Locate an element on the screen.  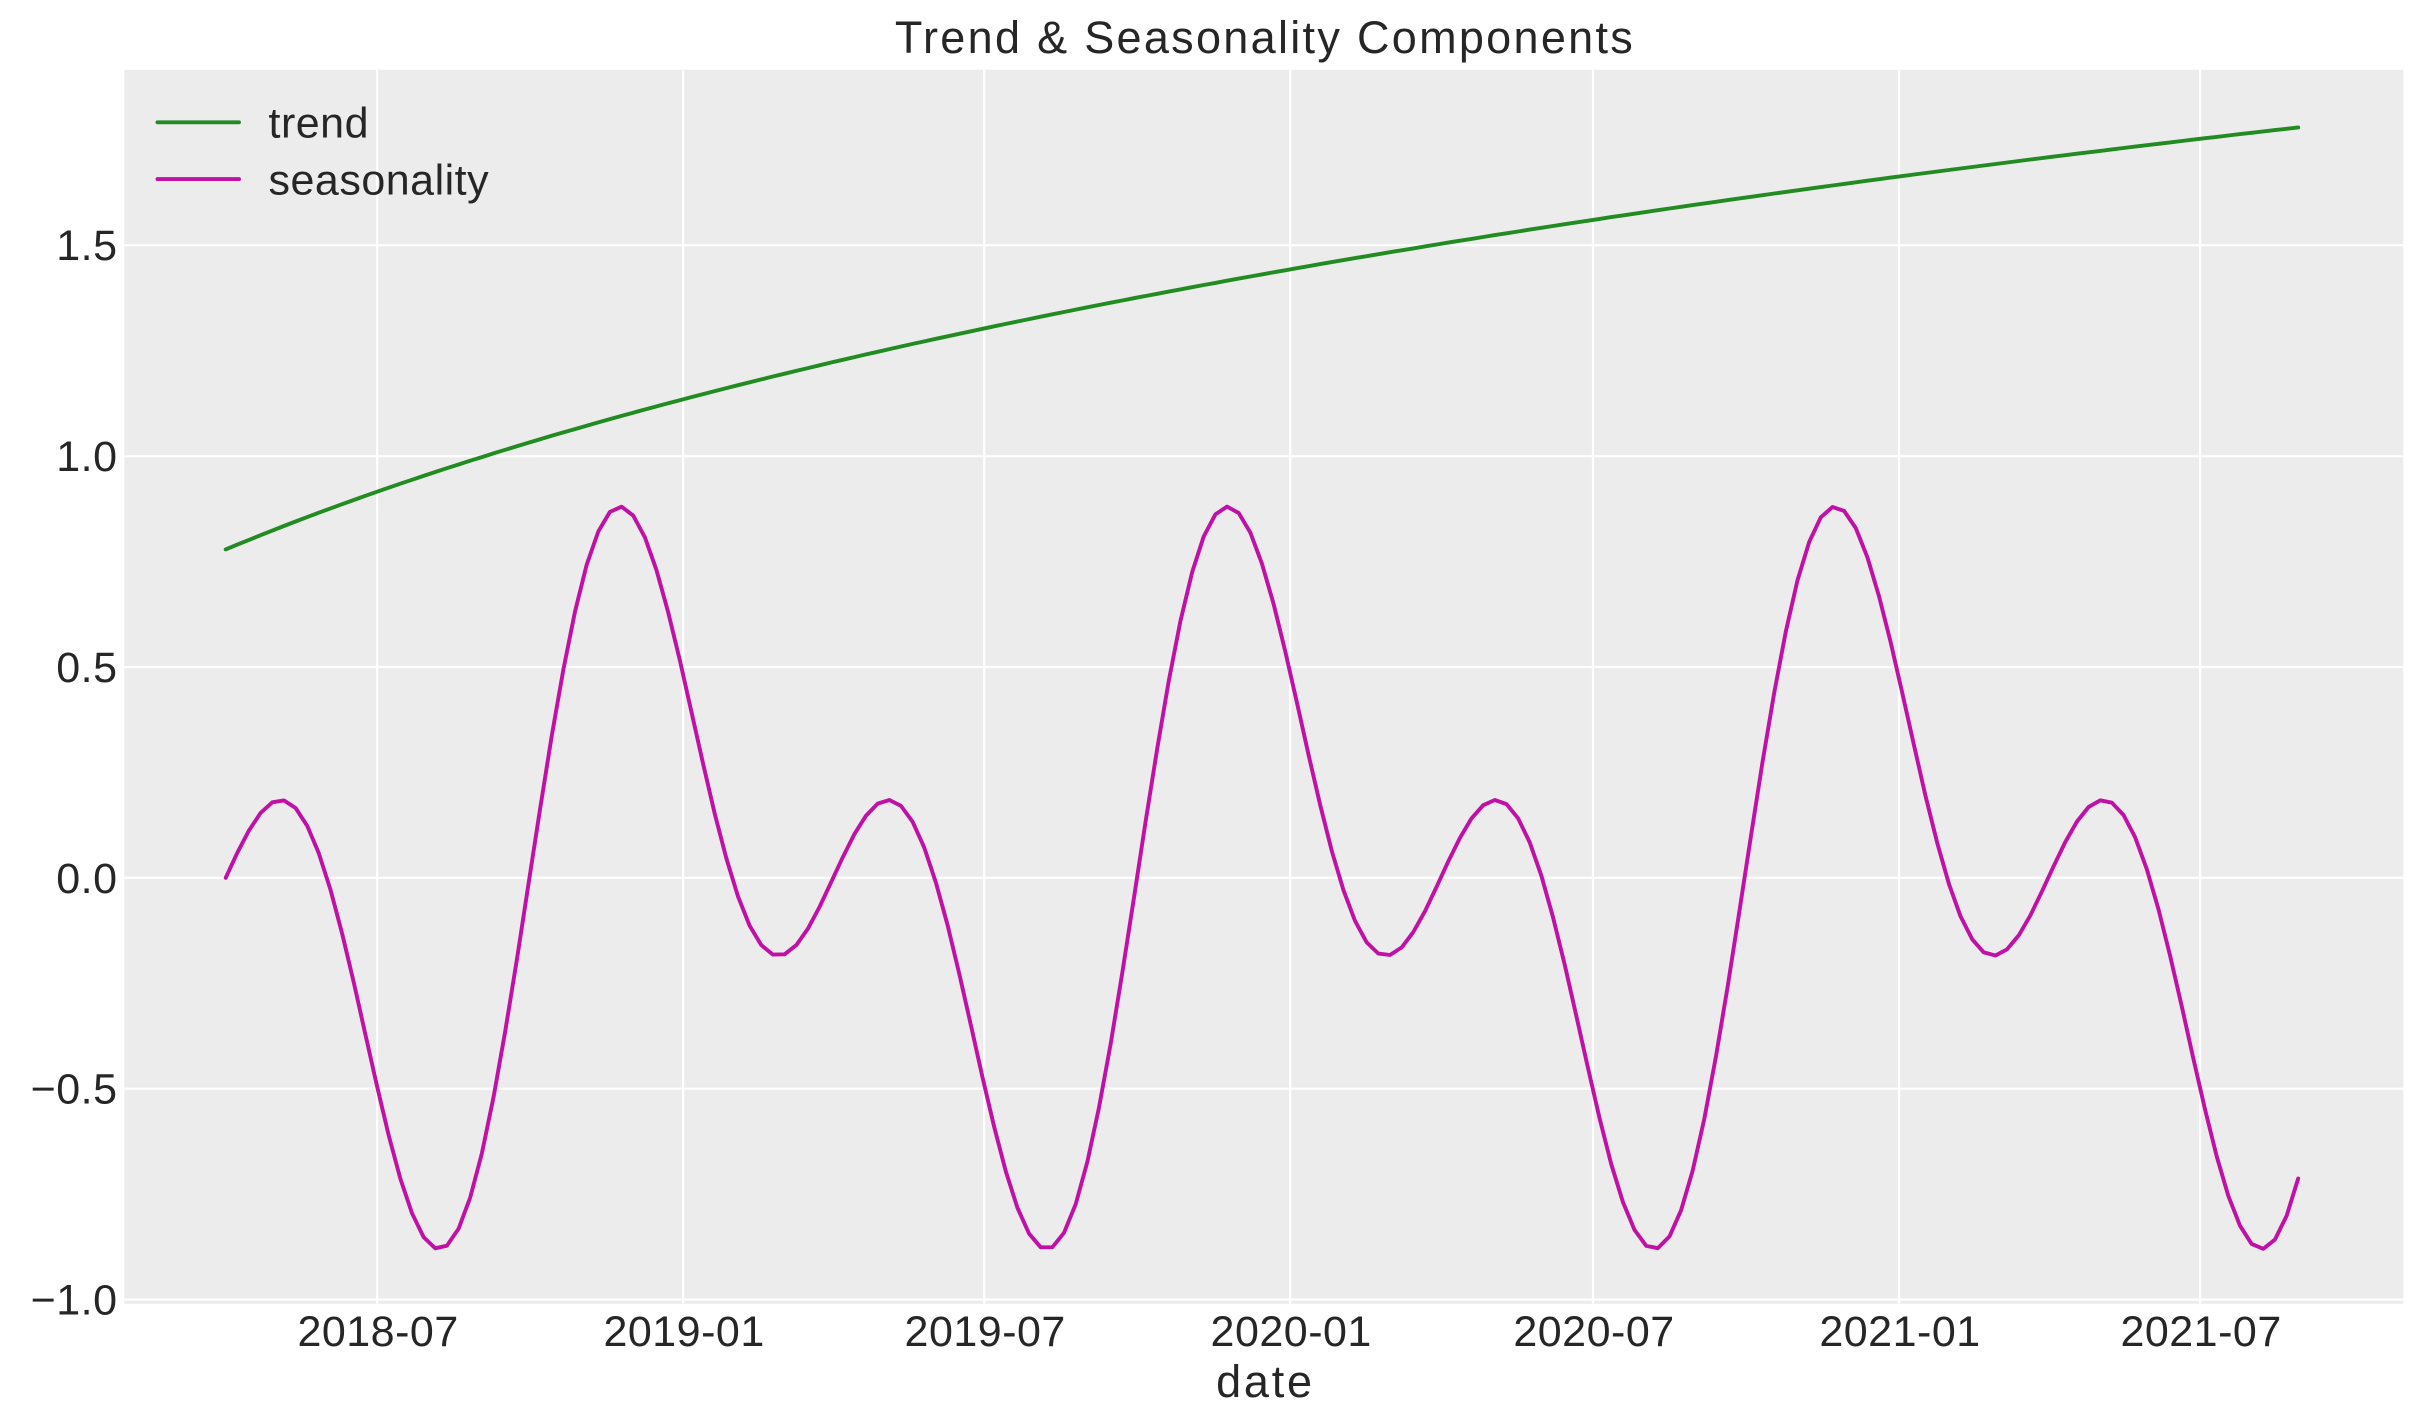
svg-text: Trend & Seasonality Components is located at coordinates (1265, 37).